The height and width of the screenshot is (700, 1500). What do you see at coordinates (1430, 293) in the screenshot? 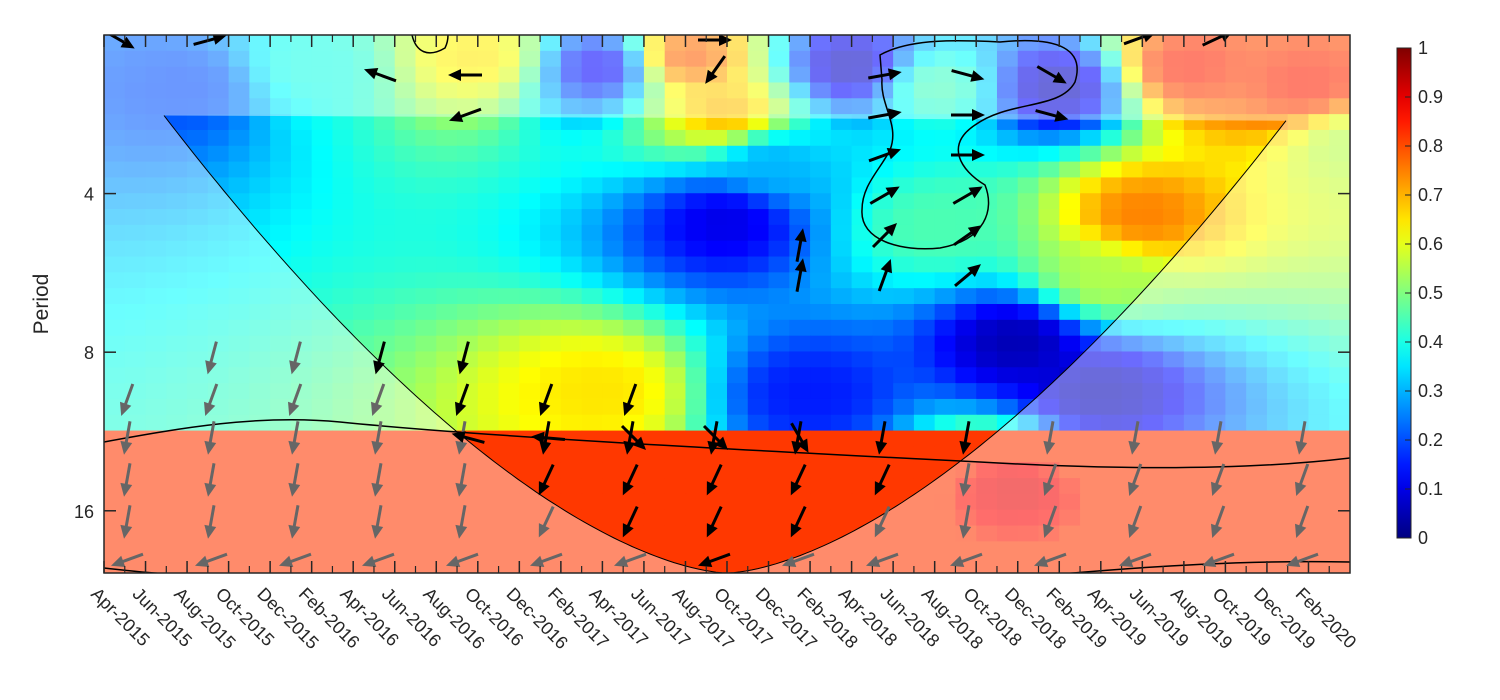
I see `colorbar-tick-label: 0.5` at bounding box center [1430, 293].